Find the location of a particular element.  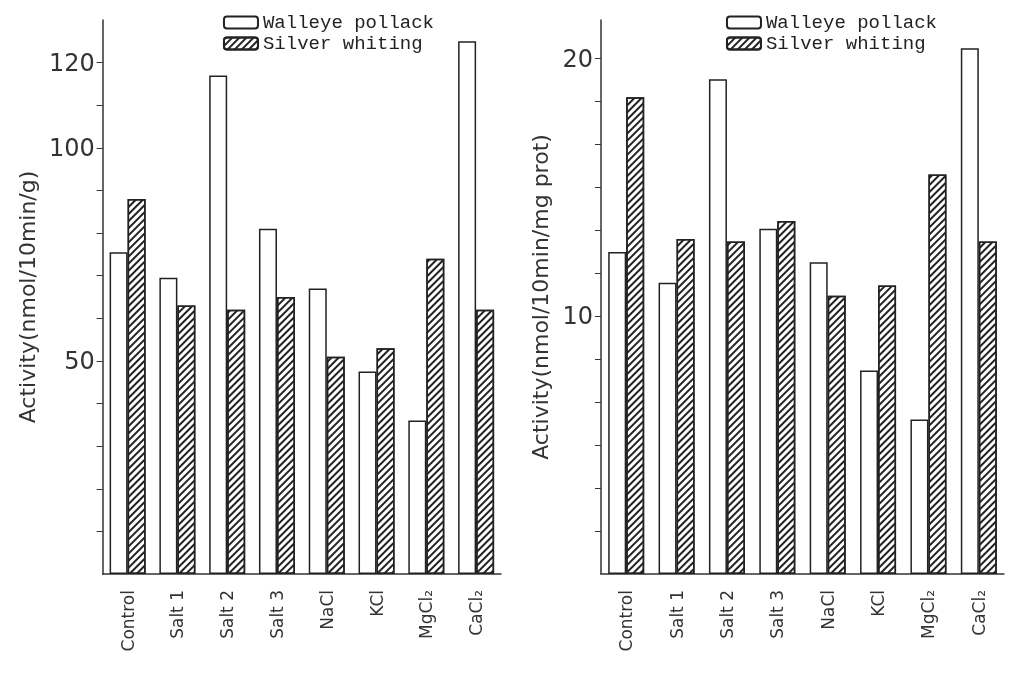

y-tick-label: 100 is located at coordinates (71, 147).